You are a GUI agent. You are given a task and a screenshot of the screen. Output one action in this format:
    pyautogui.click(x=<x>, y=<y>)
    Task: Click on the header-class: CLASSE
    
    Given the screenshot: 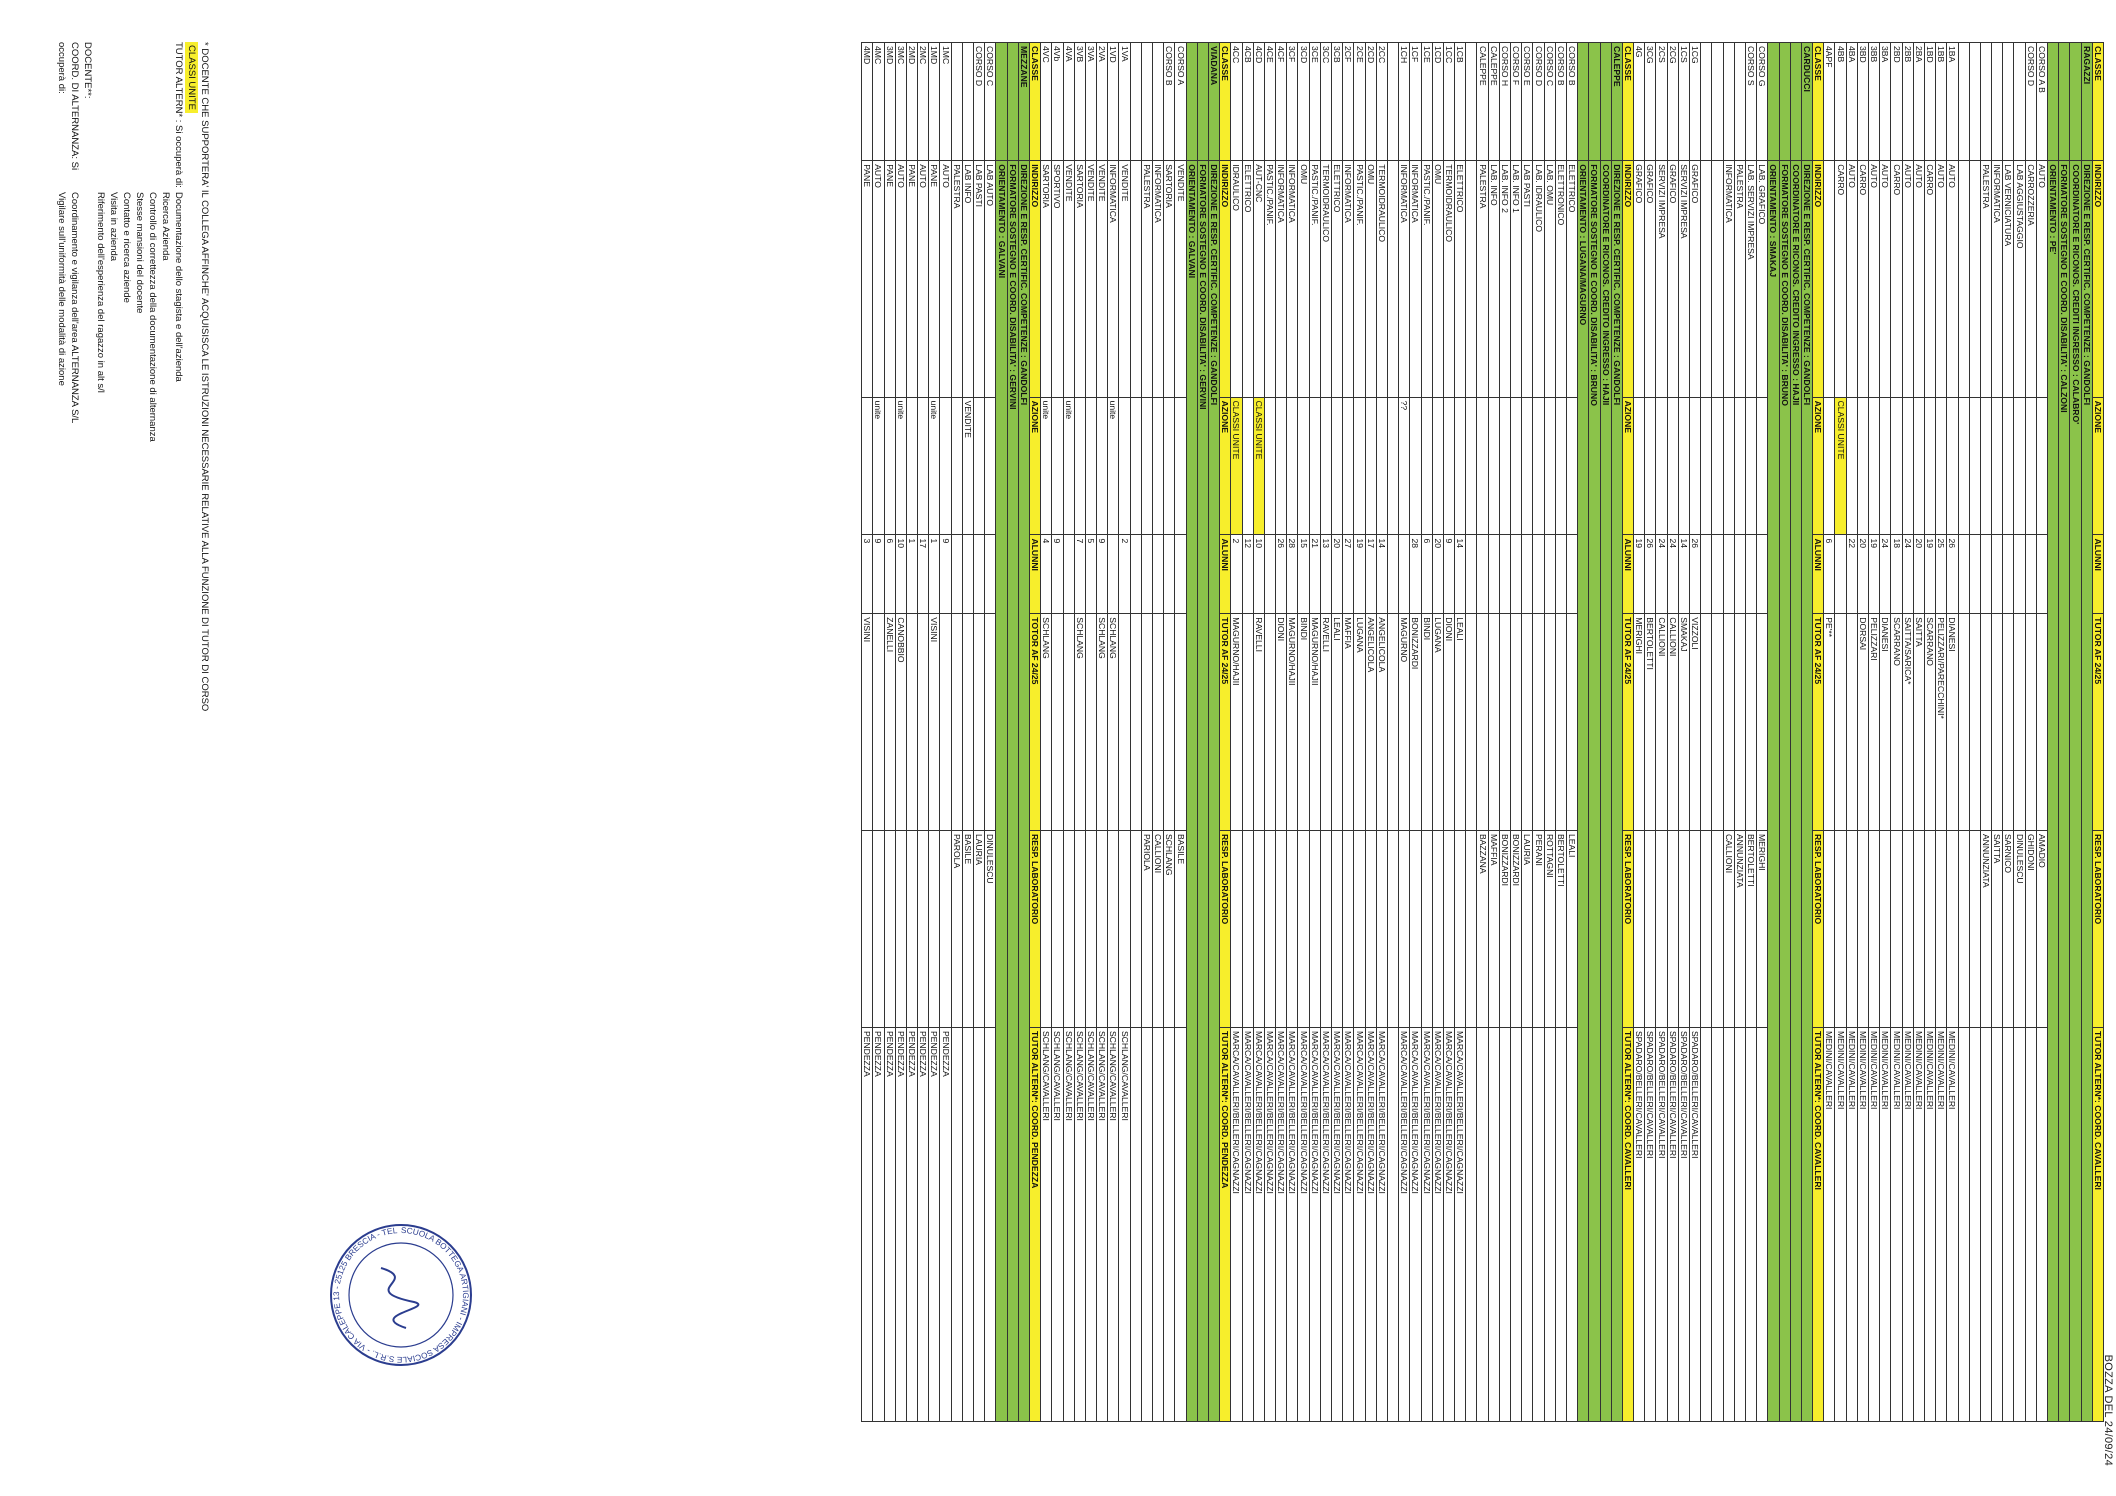 What is the action you would take?
    pyautogui.click(x=1035, y=101)
    